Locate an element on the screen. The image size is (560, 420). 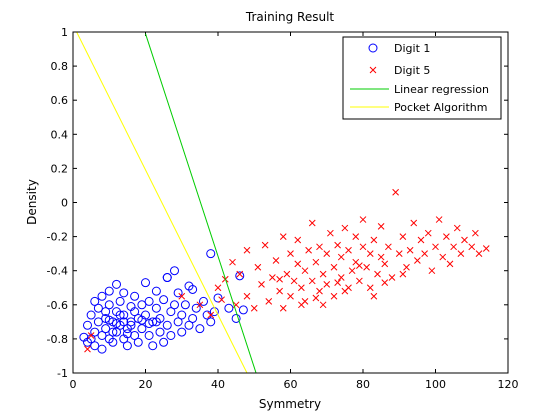
legend-entry-linear-regression: Linear regression is located at coordinates (419, 89).